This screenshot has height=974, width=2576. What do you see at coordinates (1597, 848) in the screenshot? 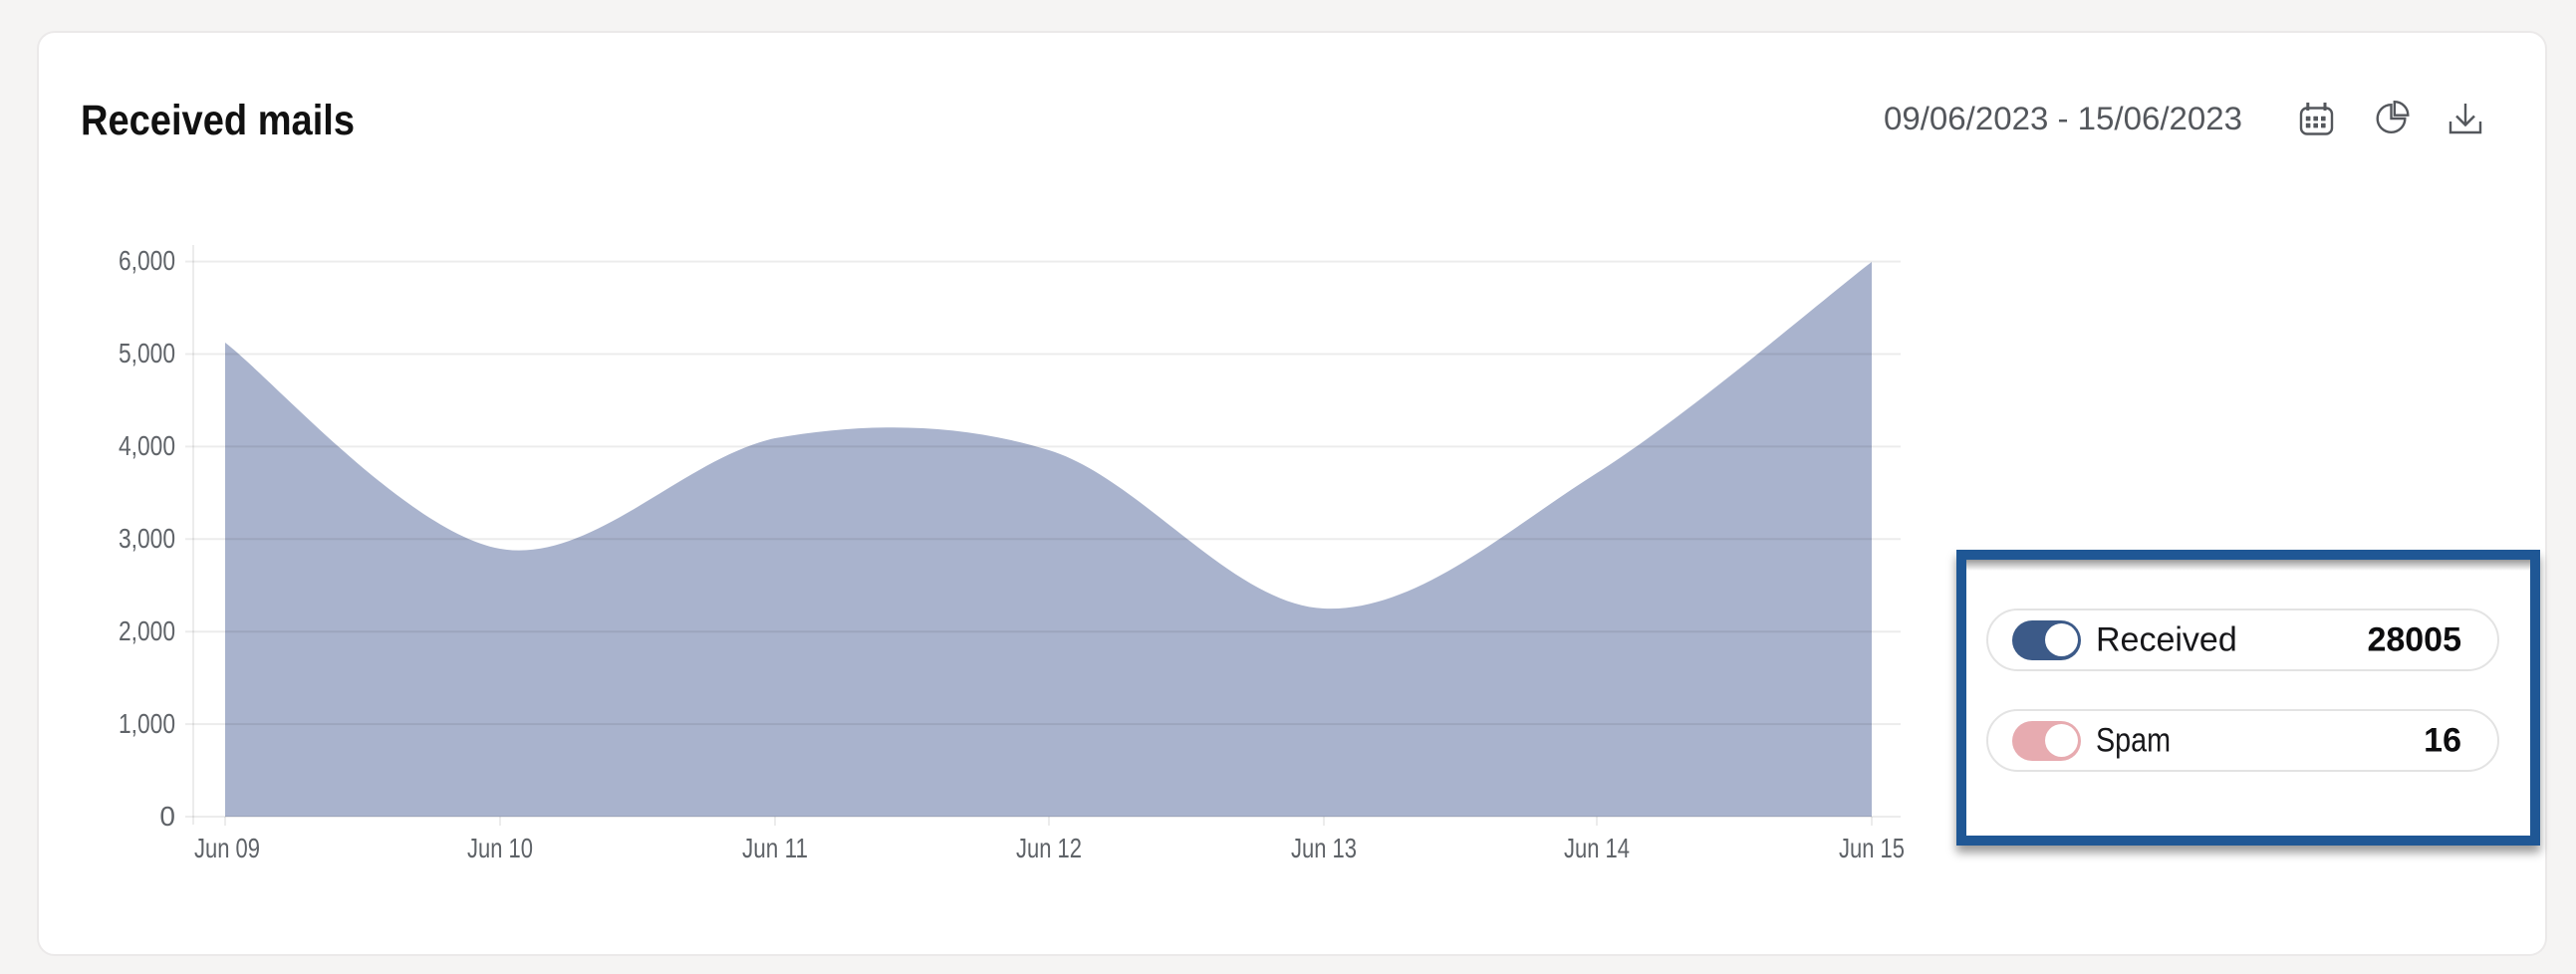
I see `svg-text: Jun 14` at bounding box center [1597, 848].